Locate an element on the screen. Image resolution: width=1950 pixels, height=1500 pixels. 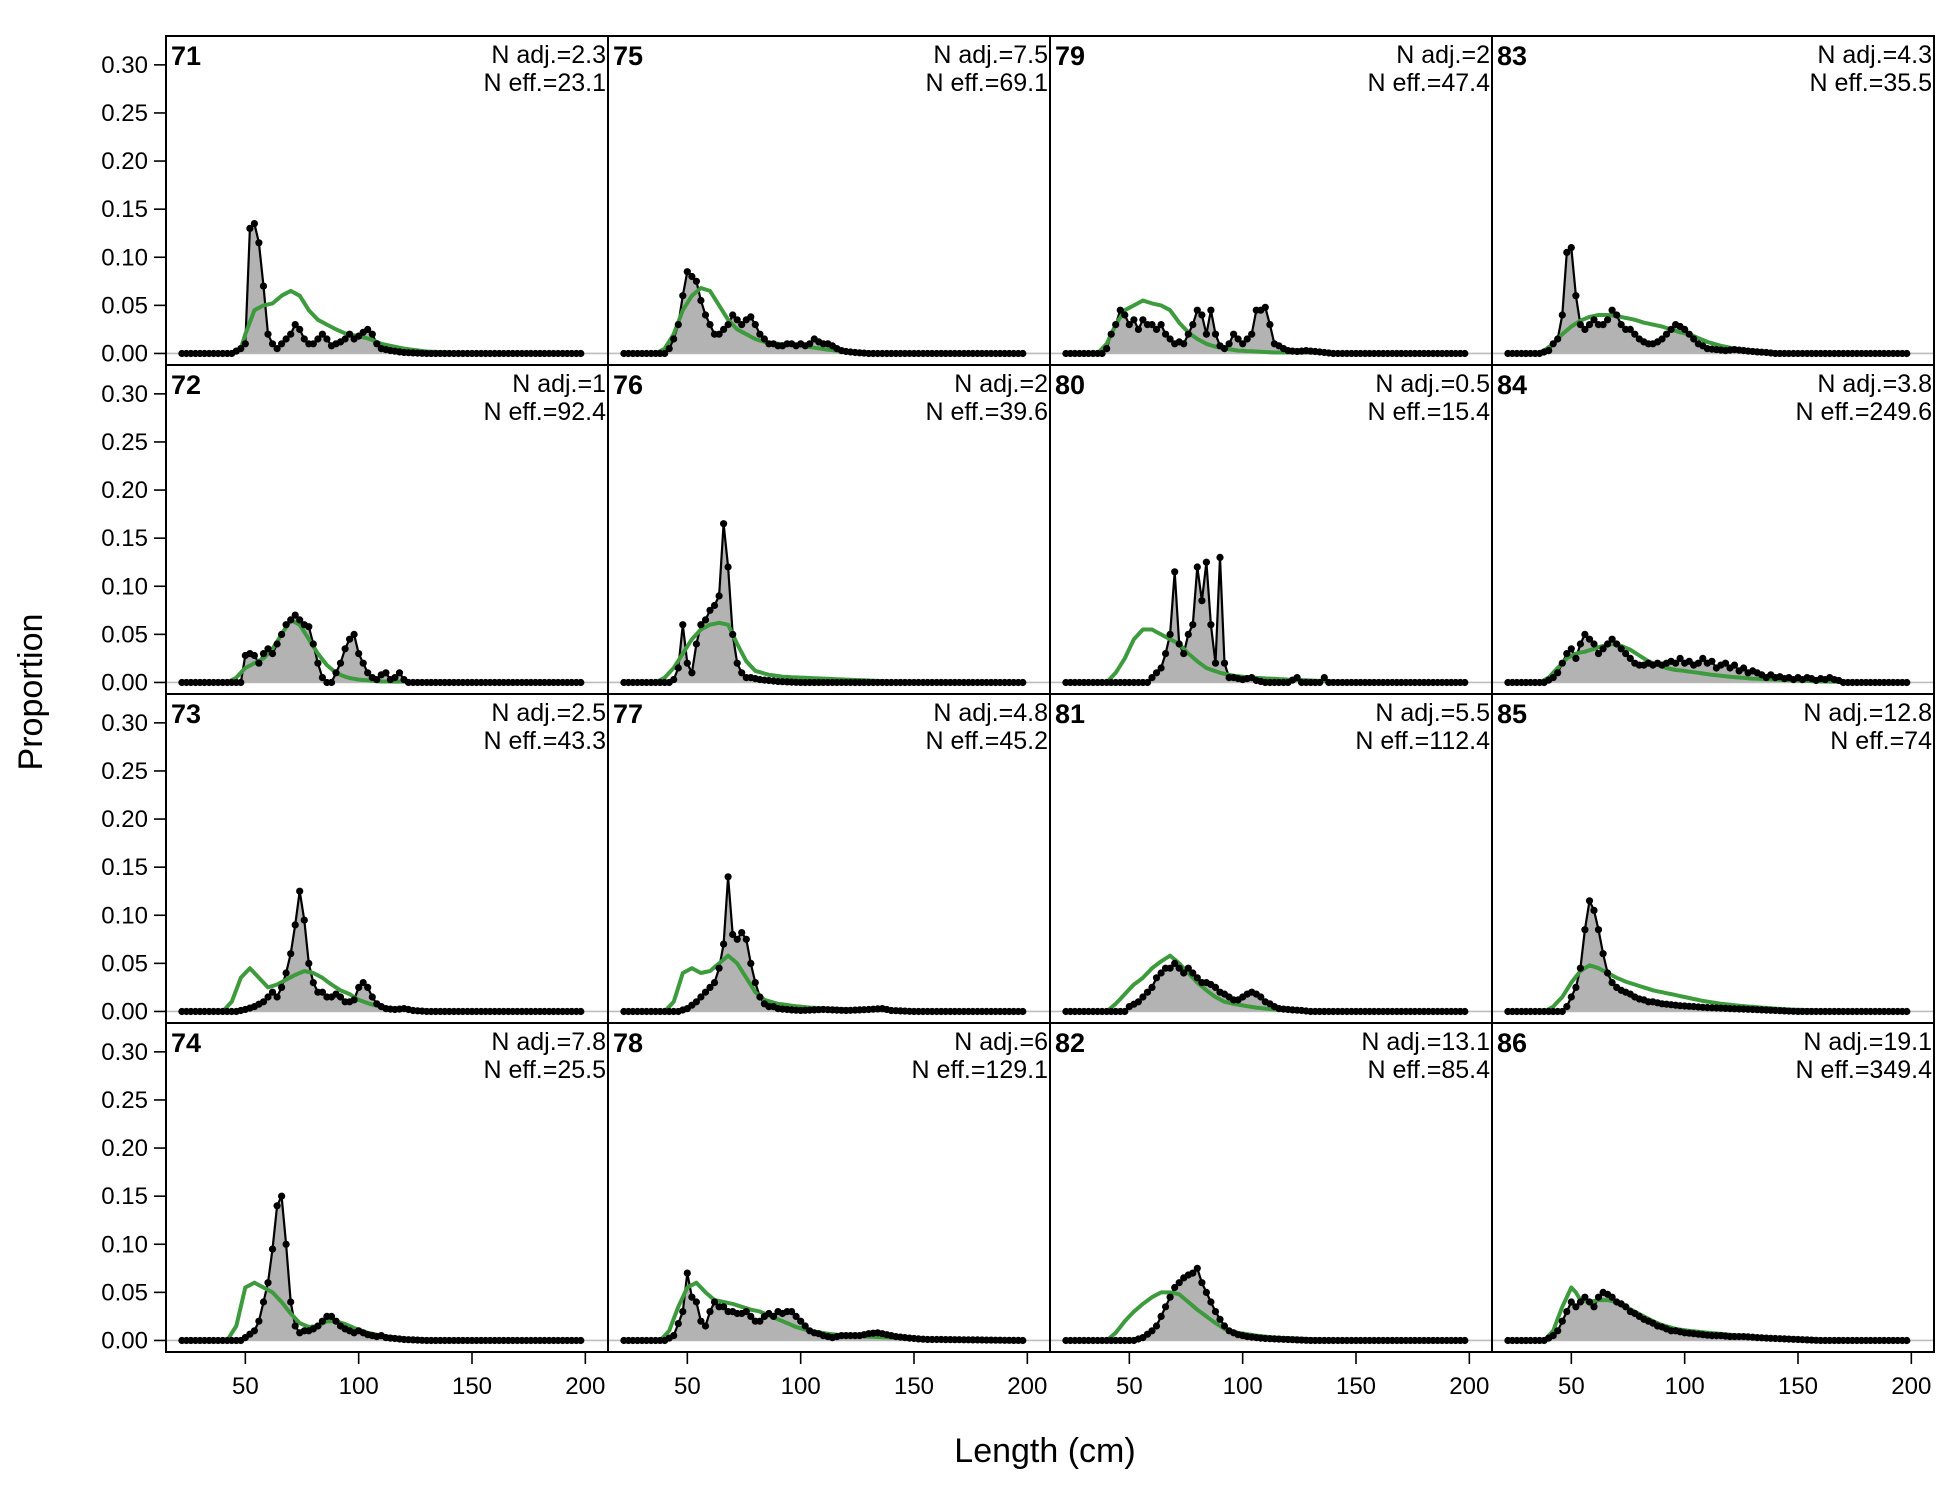
y-axis-title: Proportion is located at coordinates (31, 692).